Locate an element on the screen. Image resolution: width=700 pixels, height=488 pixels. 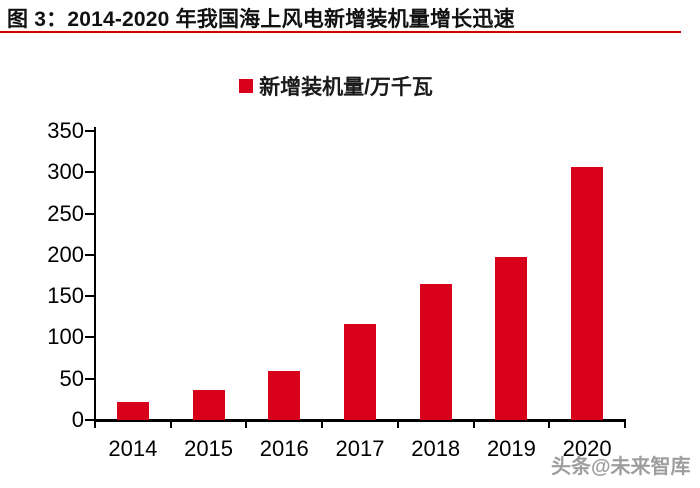
bar-2020 is located at coordinates (587, 293).